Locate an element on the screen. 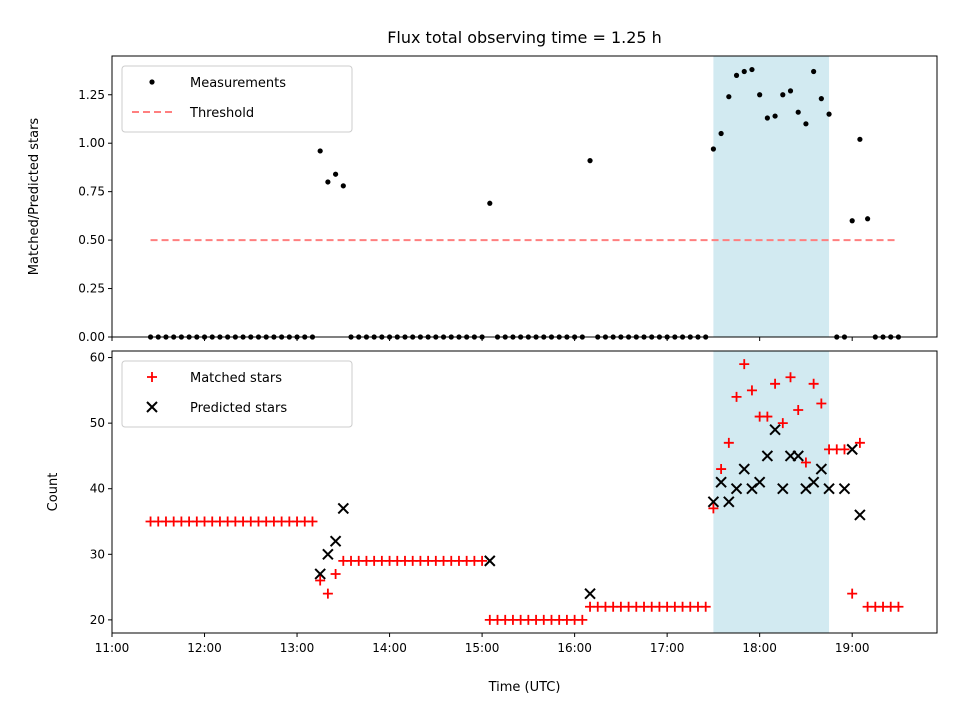 The image size is (960, 725). legend-predicted-swatch is located at coordinates (152, 407).